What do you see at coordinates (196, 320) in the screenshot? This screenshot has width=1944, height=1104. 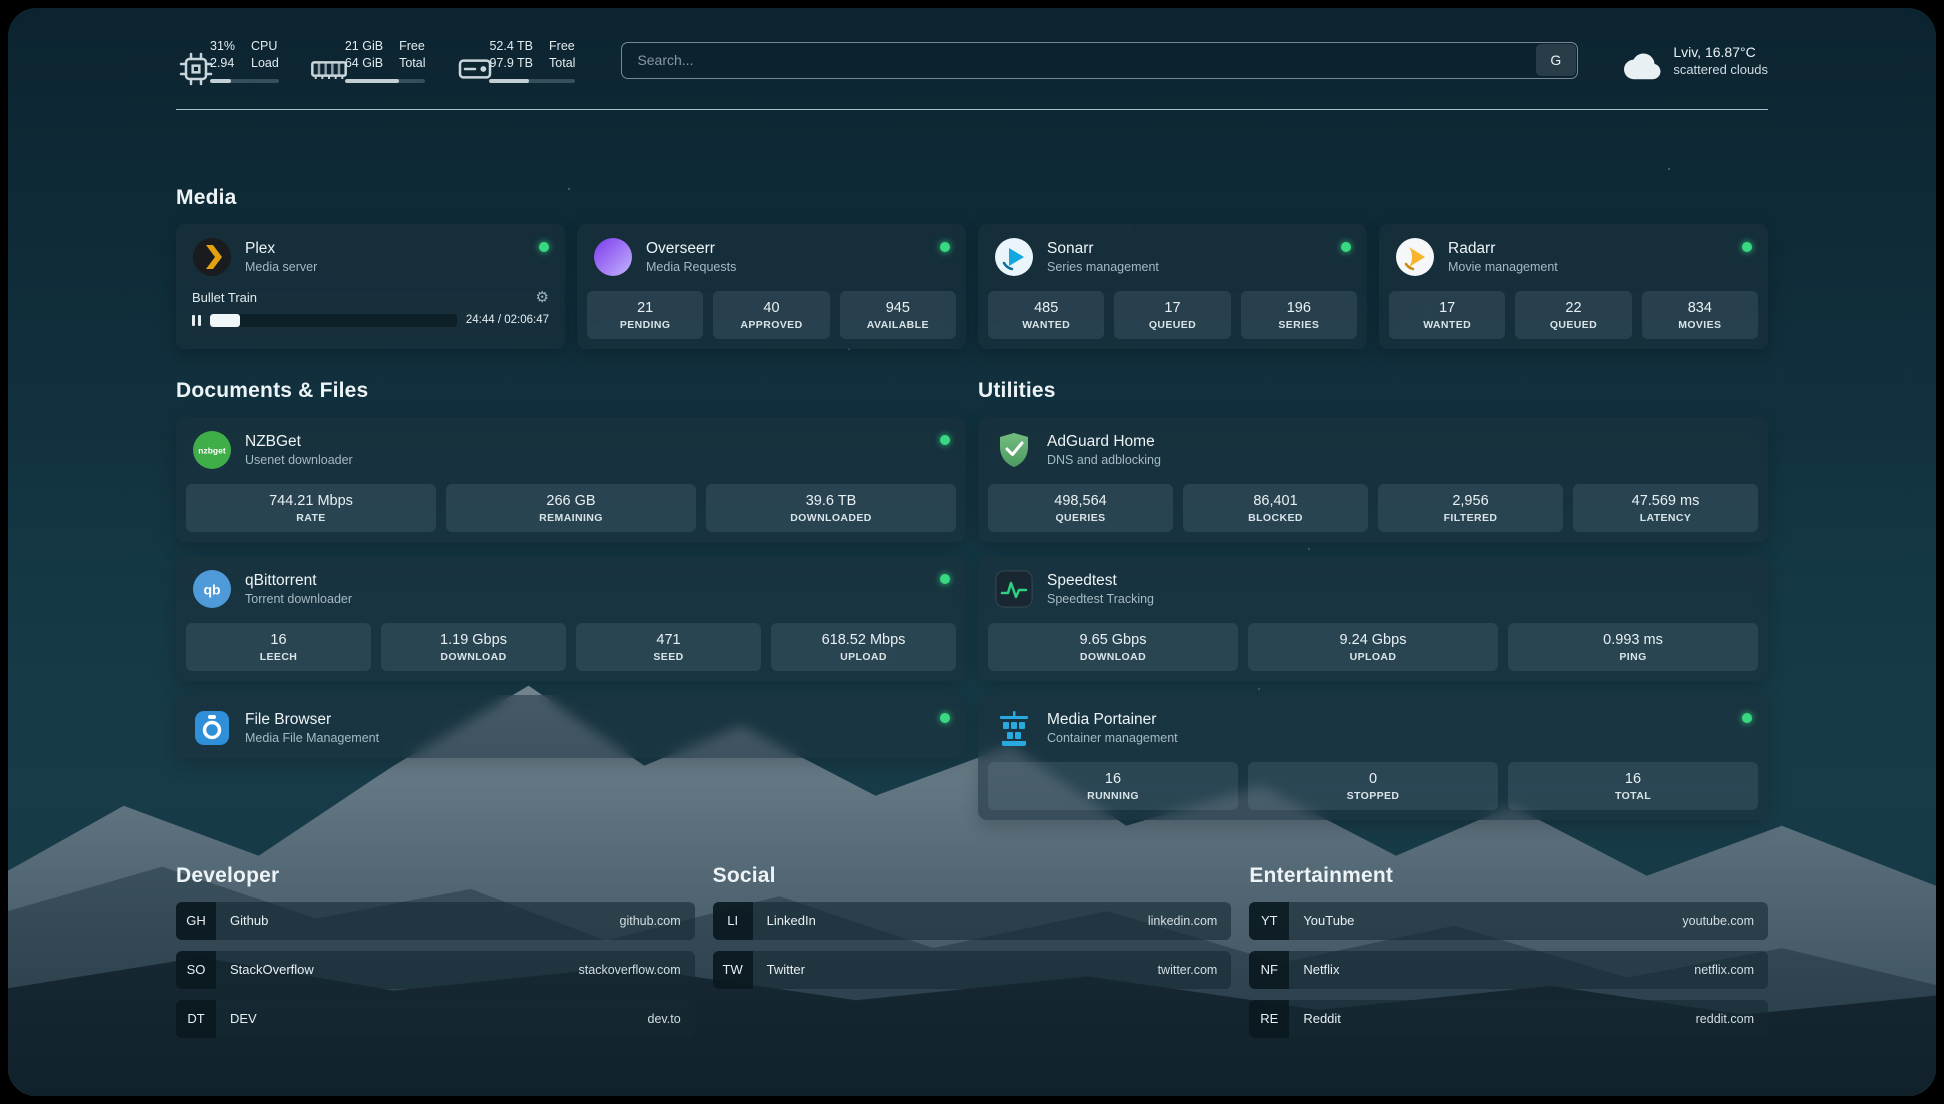 I see `pause-icon` at bounding box center [196, 320].